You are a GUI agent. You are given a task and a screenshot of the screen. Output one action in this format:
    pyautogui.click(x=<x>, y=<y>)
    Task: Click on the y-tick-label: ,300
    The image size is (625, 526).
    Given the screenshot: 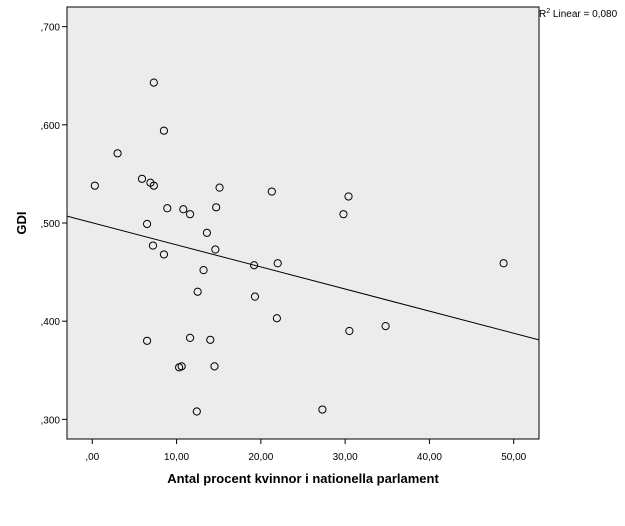 What is the action you would take?
    pyautogui.click(x=51, y=420)
    